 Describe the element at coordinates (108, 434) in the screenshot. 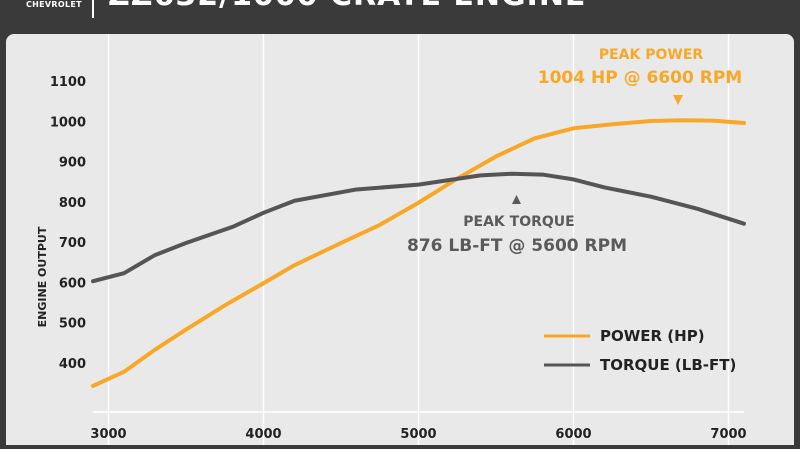

I see `x-tick-label: 3000` at that location.